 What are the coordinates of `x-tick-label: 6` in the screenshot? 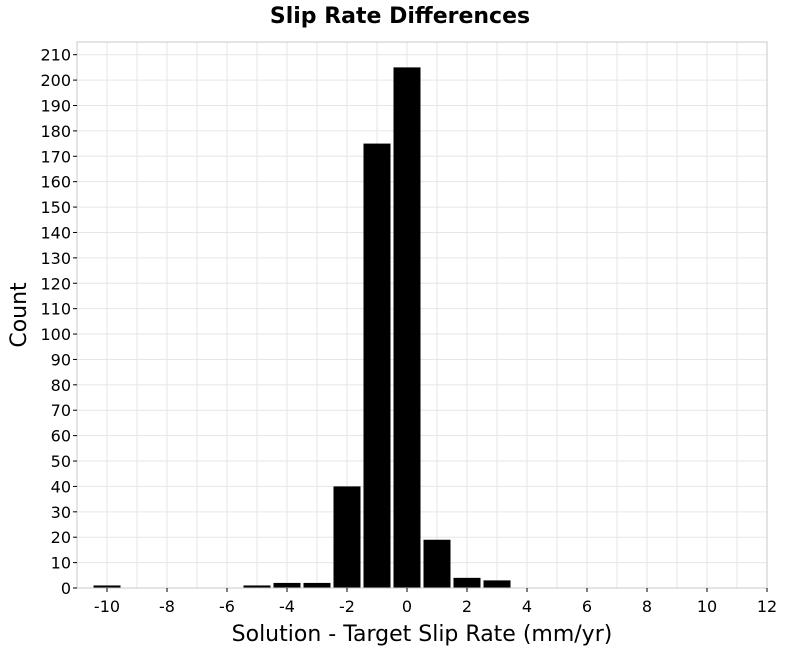 It's located at (587, 606).